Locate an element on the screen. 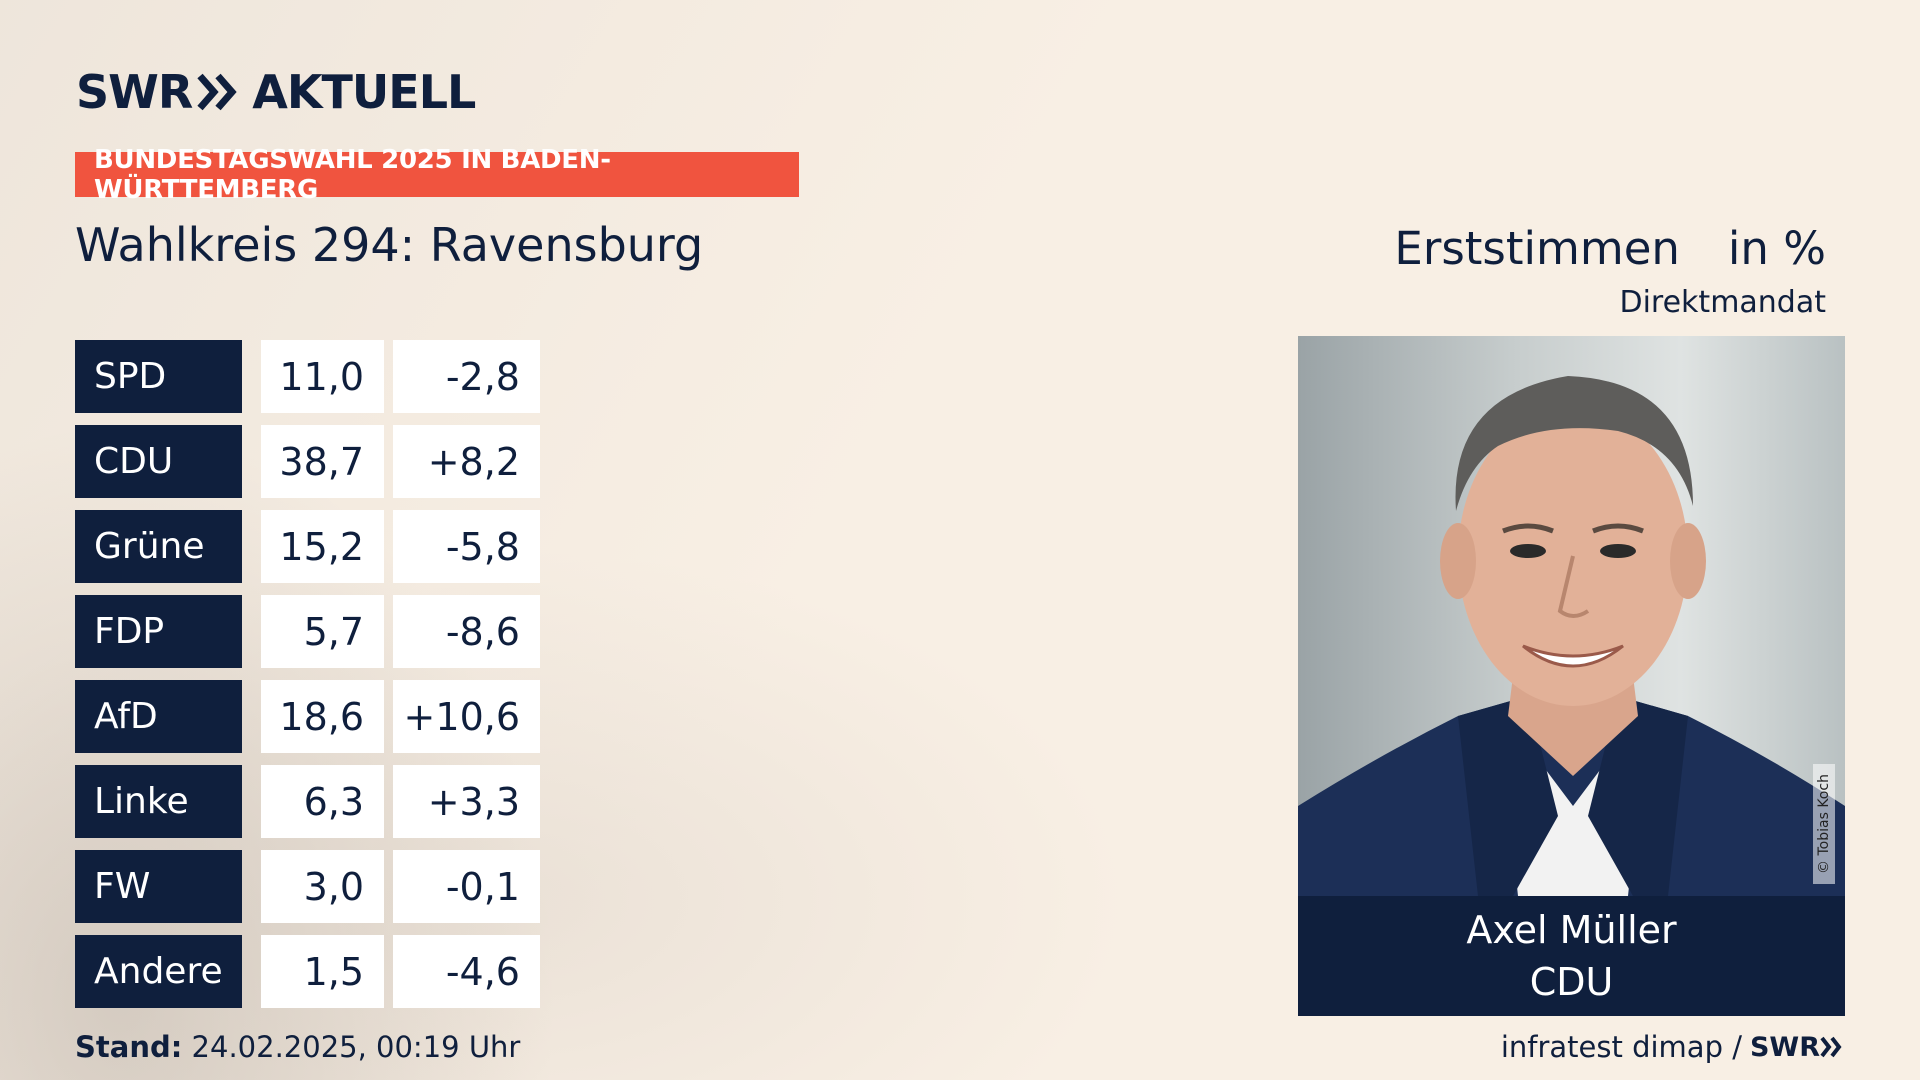  swr-mini-logo: SWR is located at coordinates (1797, 1047).